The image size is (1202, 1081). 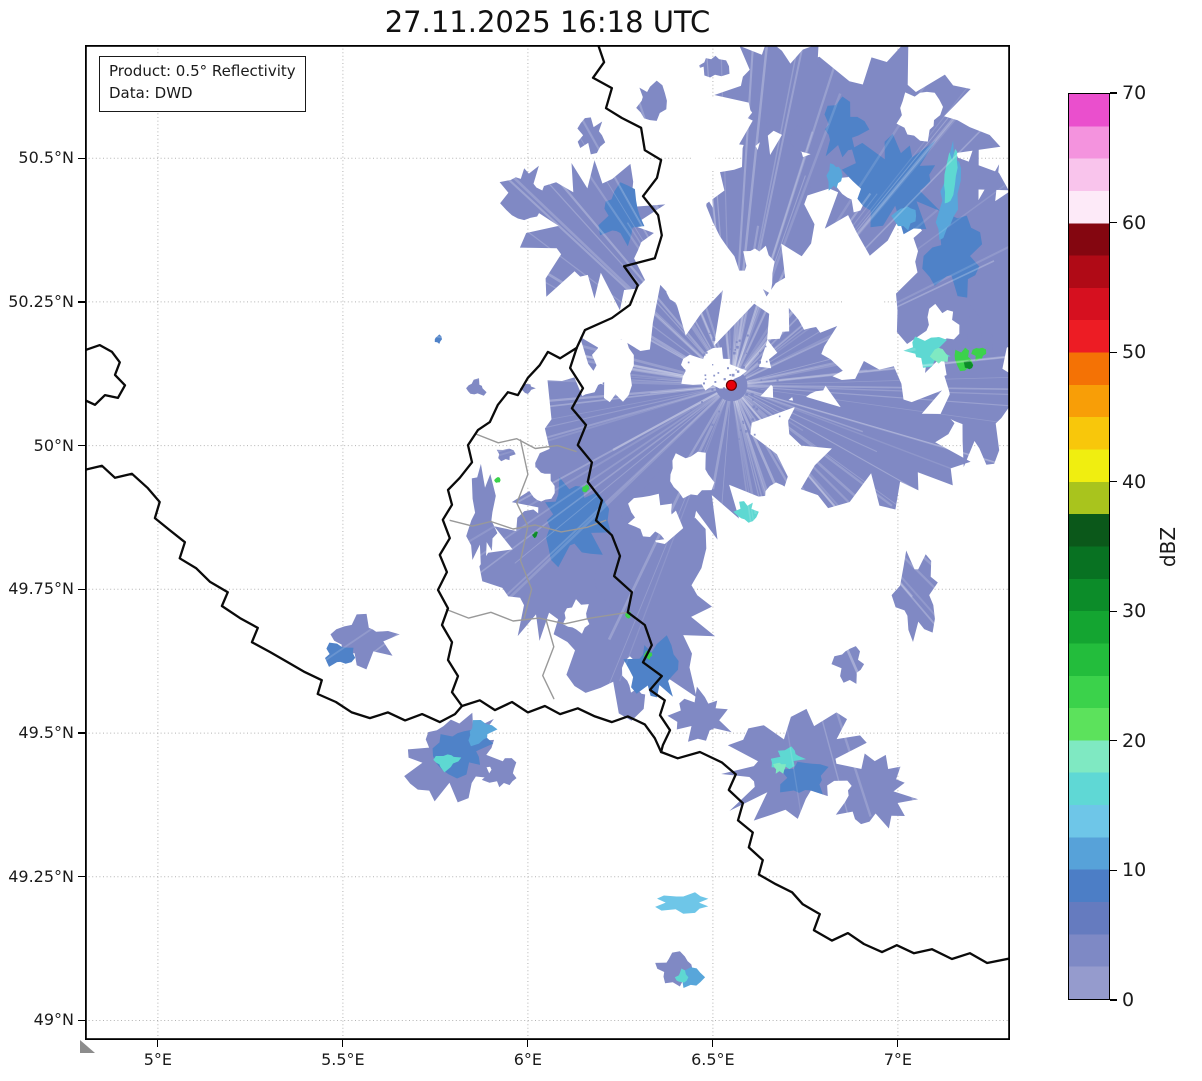 I want to click on colorbar-tick-label: 10, so click(x=1134, y=870).